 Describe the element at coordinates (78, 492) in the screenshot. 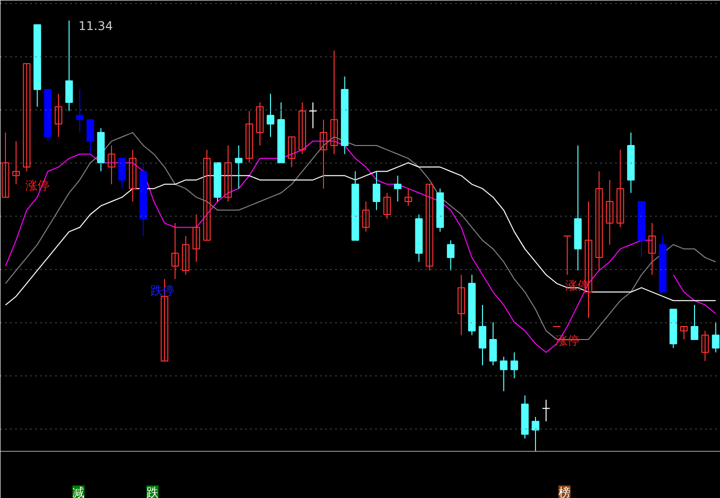

I see `text: 减` at that location.